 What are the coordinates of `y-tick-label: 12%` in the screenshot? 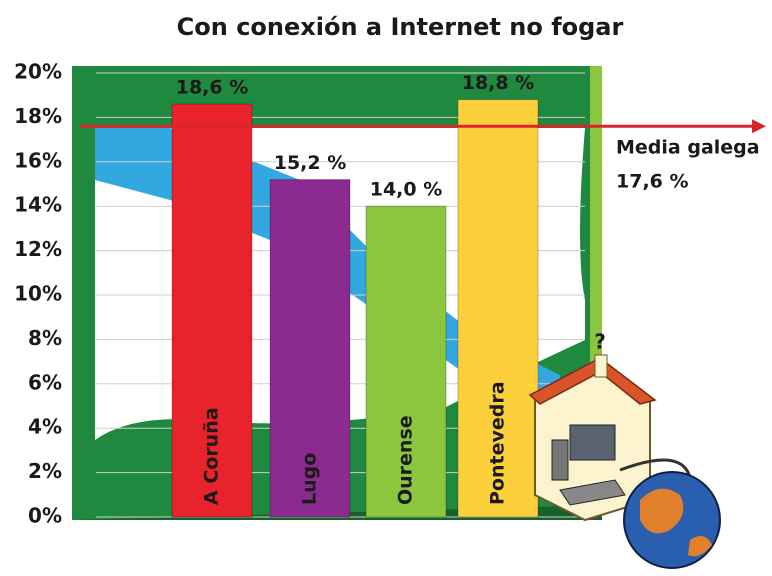 It's located at (38, 249).